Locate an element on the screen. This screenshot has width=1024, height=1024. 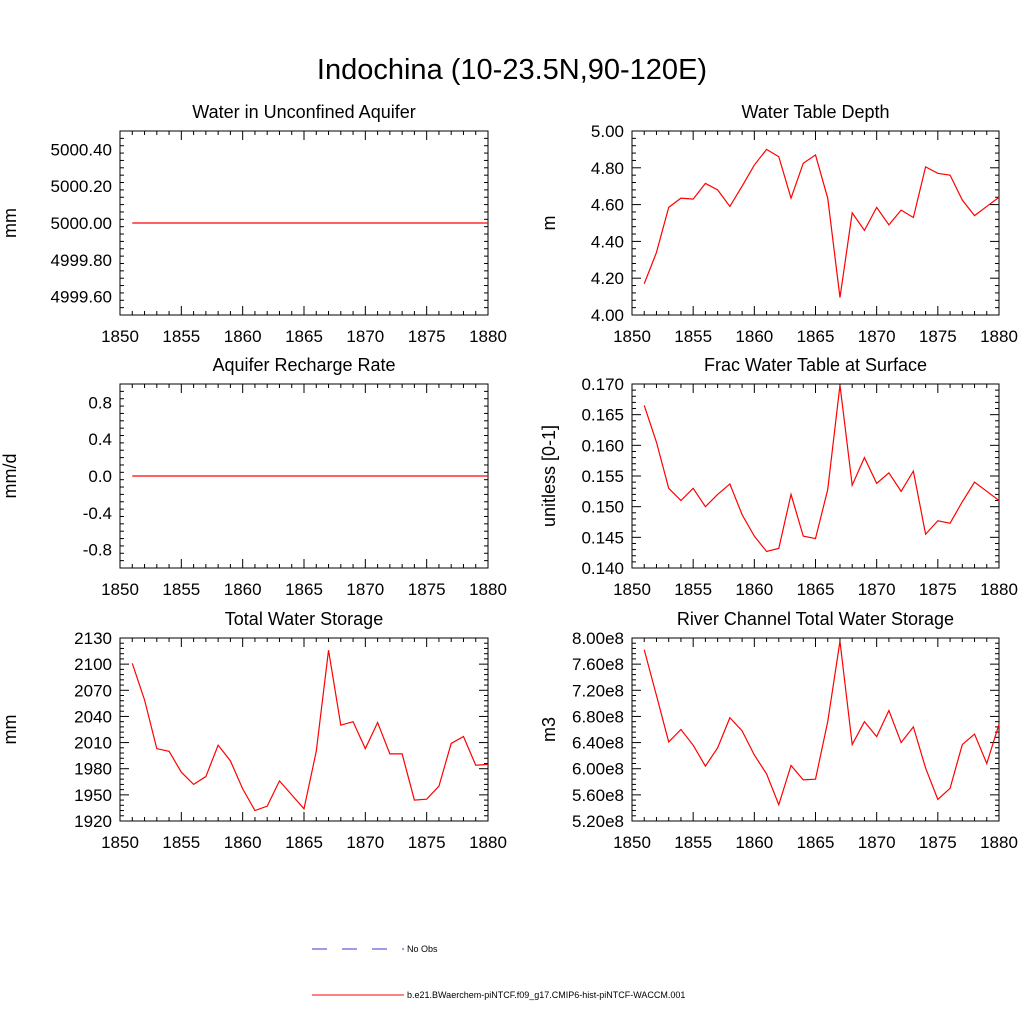
y-tick-label: 7.60e8 is located at coordinates (598, 664).